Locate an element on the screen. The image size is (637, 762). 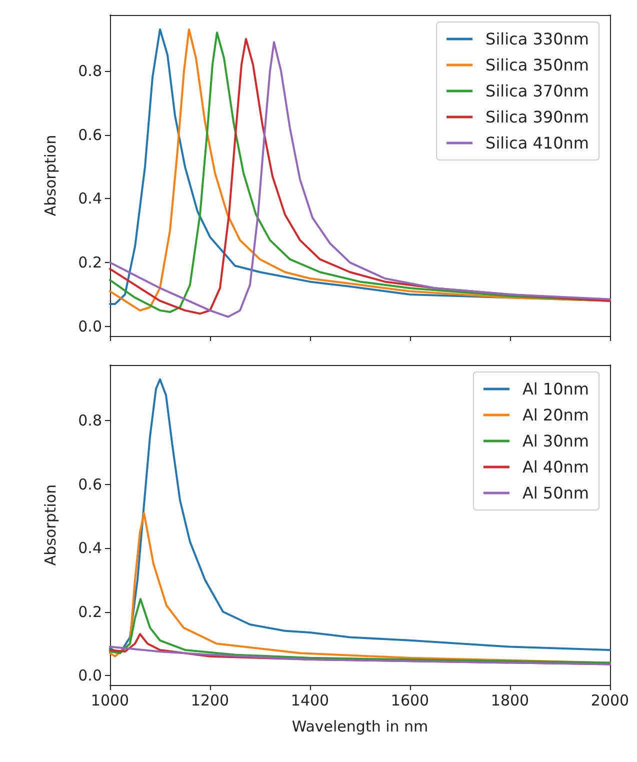
legend-label: Al 30nm is located at coordinates (555, 441).